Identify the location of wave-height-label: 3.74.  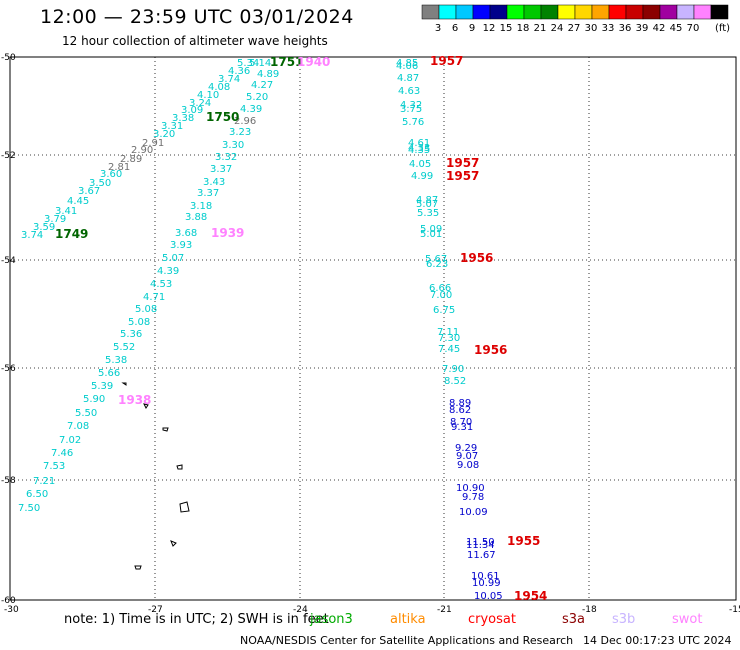
(229, 79).